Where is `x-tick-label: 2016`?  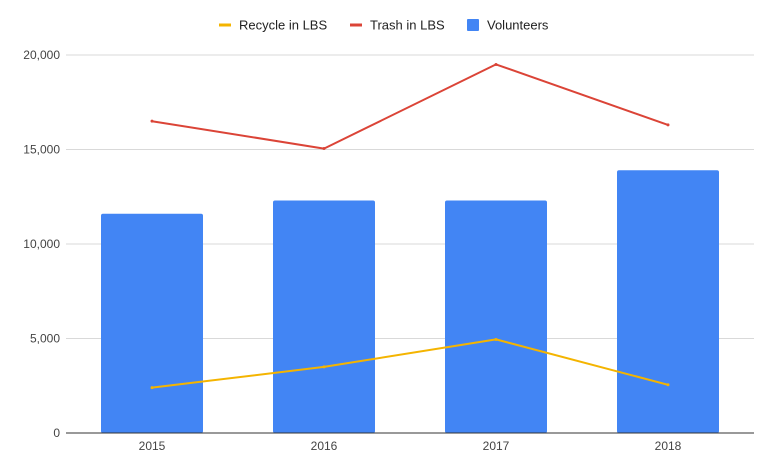
x-tick-label: 2016 is located at coordinates (324, 446).